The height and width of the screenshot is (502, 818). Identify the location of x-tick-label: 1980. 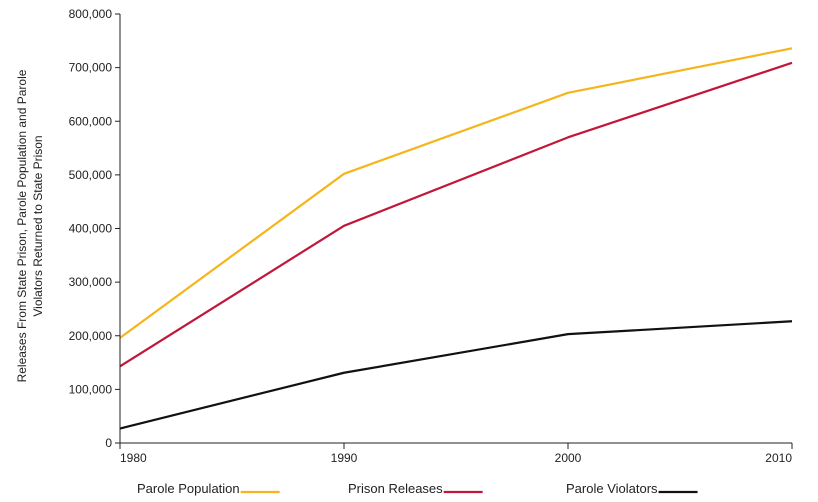
(133, 458).